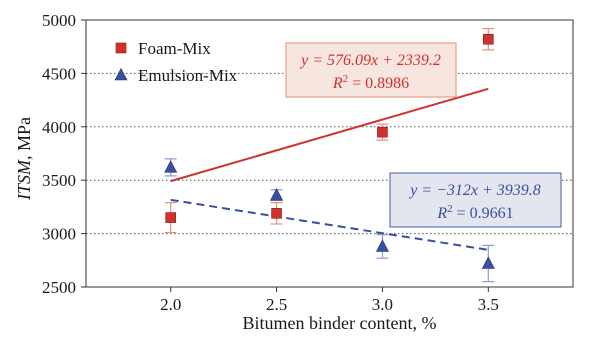  I want to click on y-tick-label-4000: 4000, so click(59, 127).